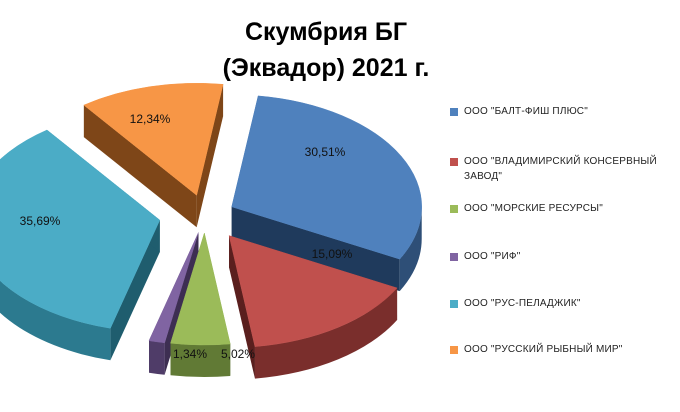 The width and height of the screenshot is (680, 412). I want to click on data-label-russkiy-rybny-mir: 12,34%, so click(150, 119).